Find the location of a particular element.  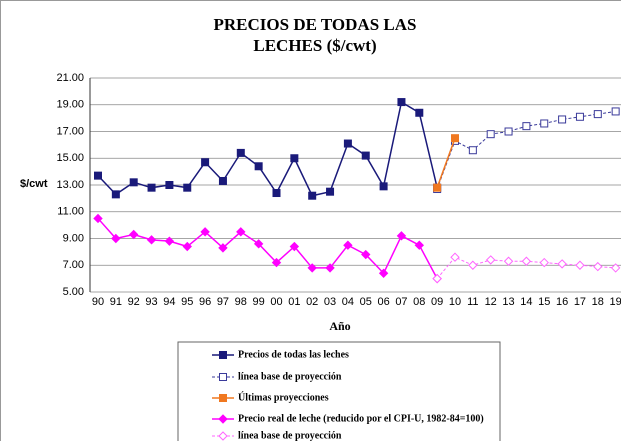

series-line is located at coordinates (446, 162).